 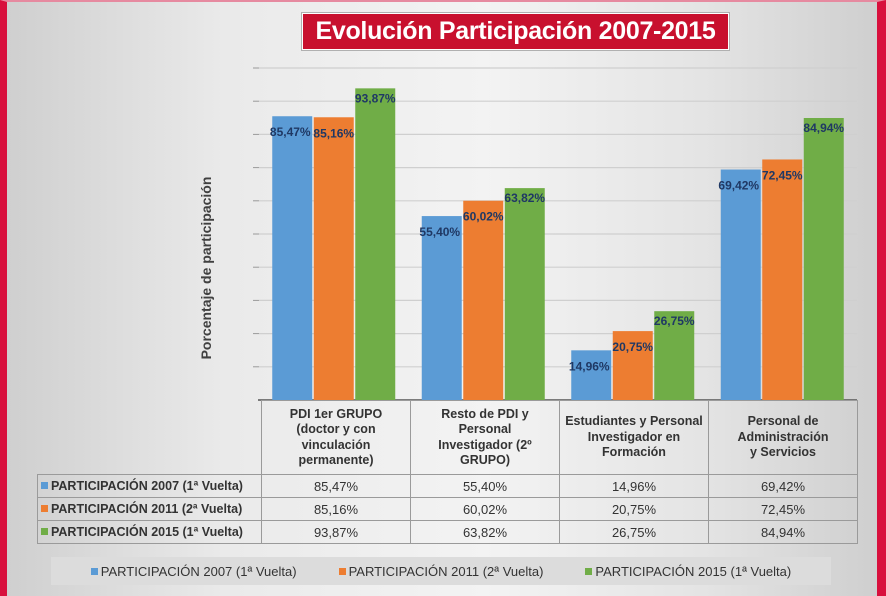 I want to click on data-cell: 14,96%, so click(x=634, y=486).